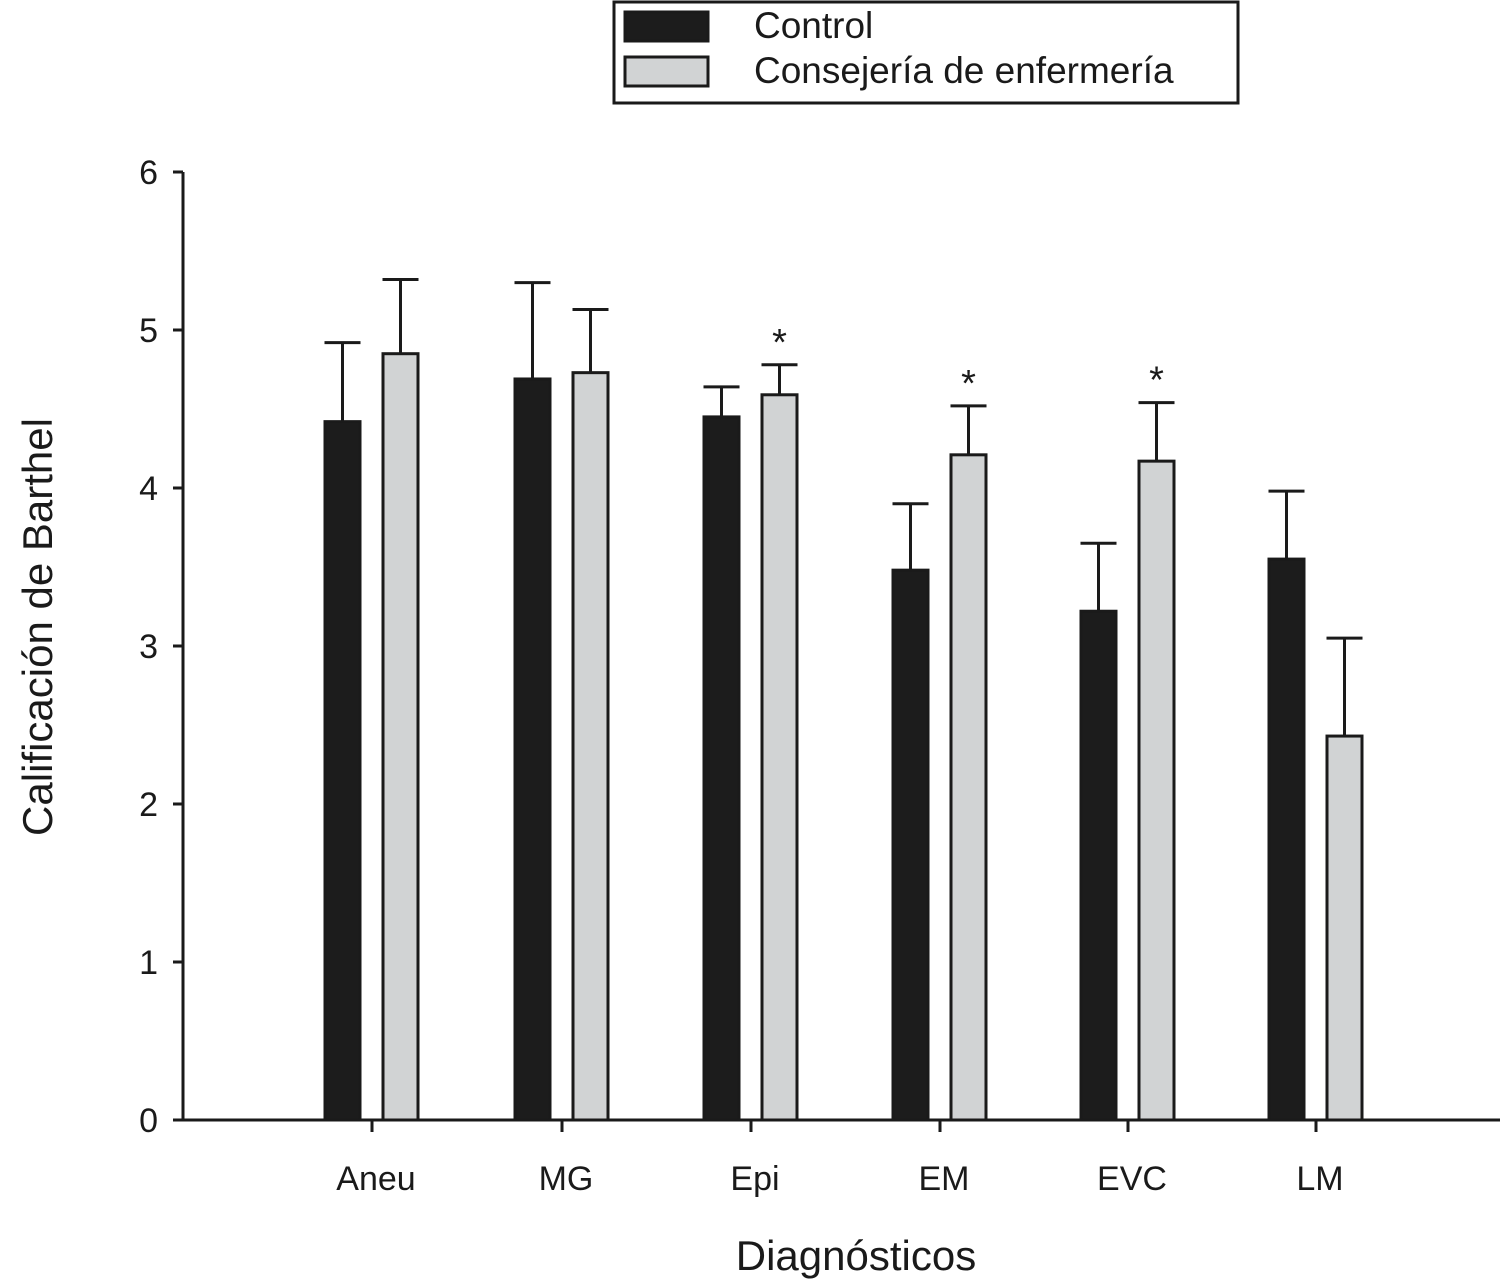 The width and height of the screenshot is (1503, 1281). Describe the element at coordinates (148, 489) in the screenshot. I see `y-tick-label: 4` at that location.